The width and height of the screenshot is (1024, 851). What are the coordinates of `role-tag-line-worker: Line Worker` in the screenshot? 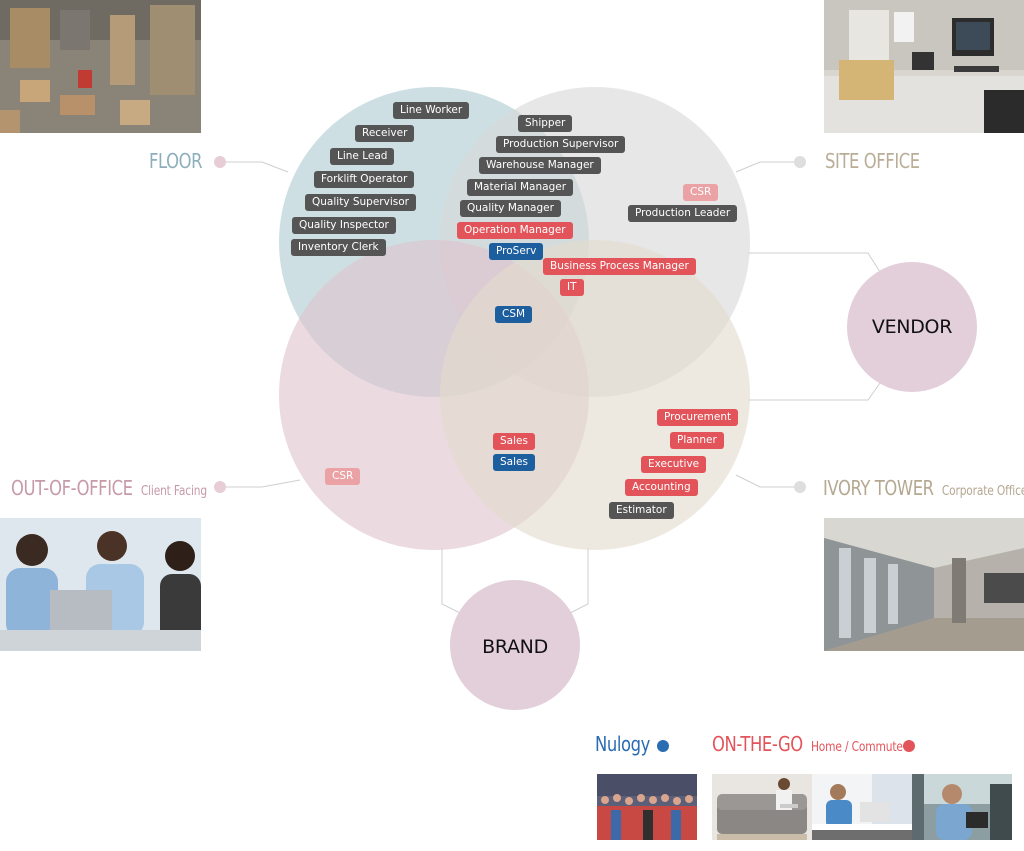 It's located at (431, 110).